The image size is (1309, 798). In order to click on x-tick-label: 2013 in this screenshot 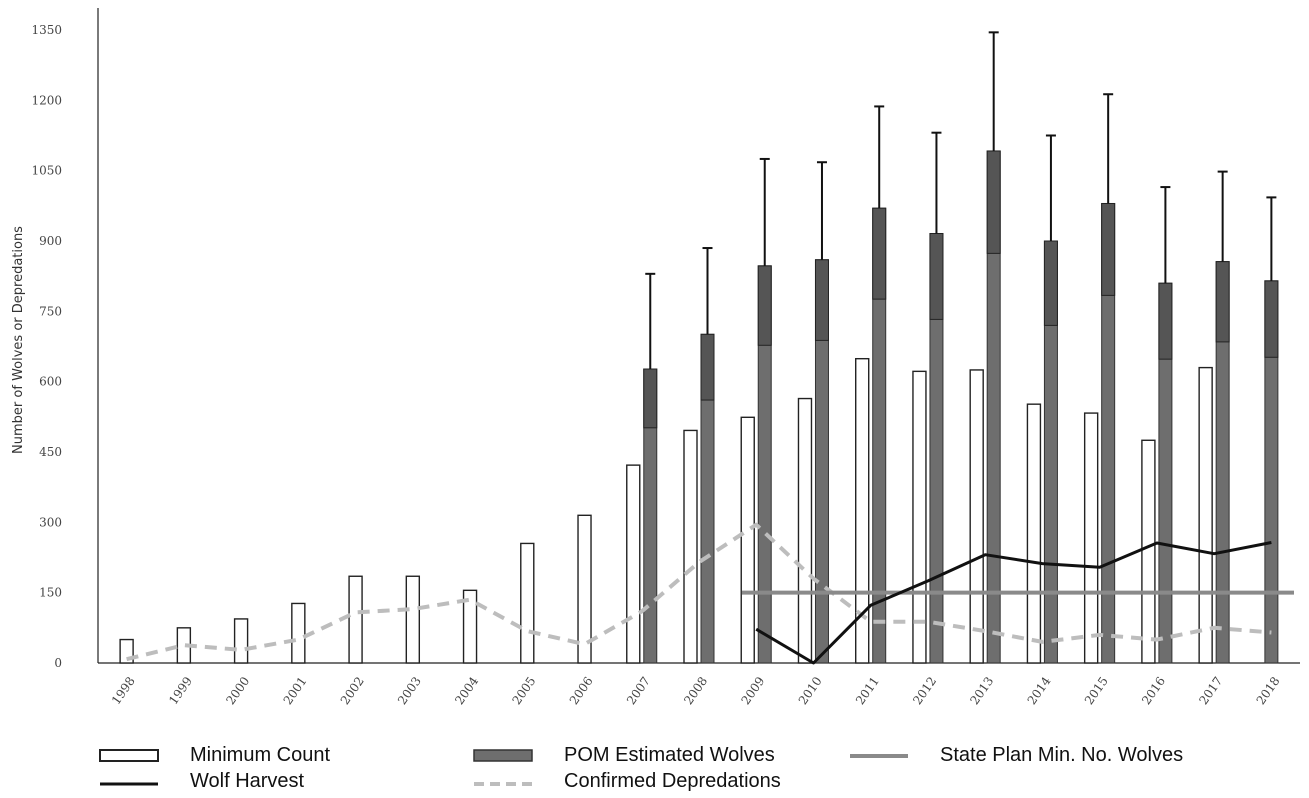, I will do `click(981, 690)`.